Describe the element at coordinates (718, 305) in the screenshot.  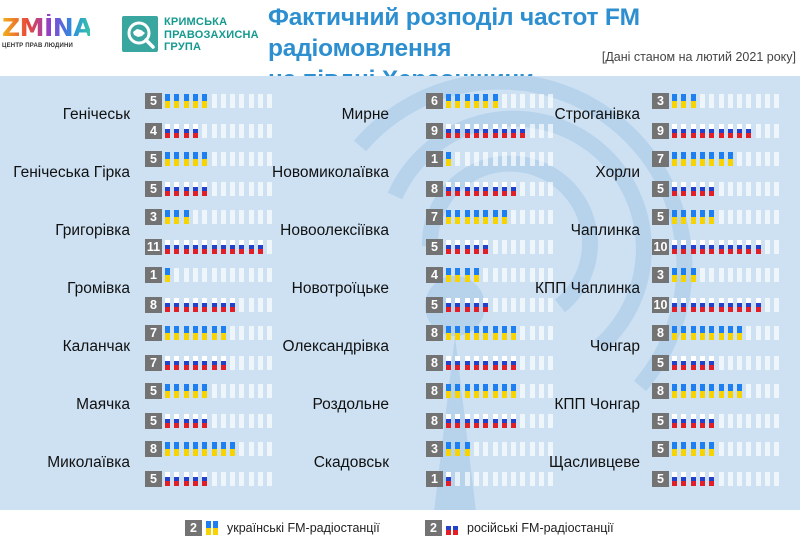
I see `ru-row: 10` at that location.